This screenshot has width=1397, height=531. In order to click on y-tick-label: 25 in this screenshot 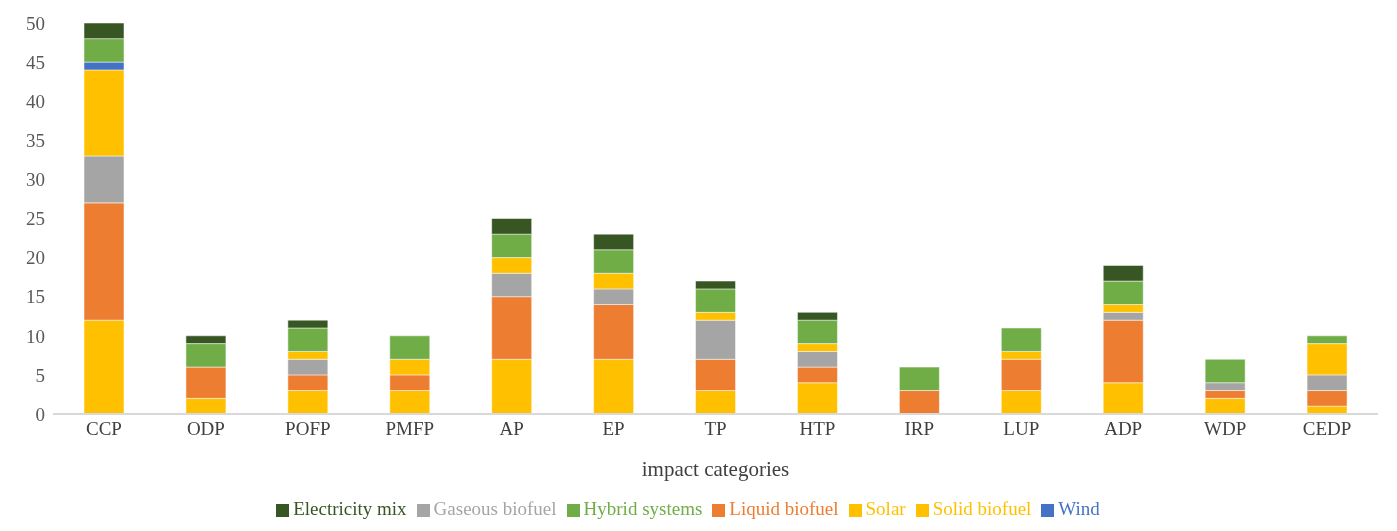, I will do `click(35, 219)`.